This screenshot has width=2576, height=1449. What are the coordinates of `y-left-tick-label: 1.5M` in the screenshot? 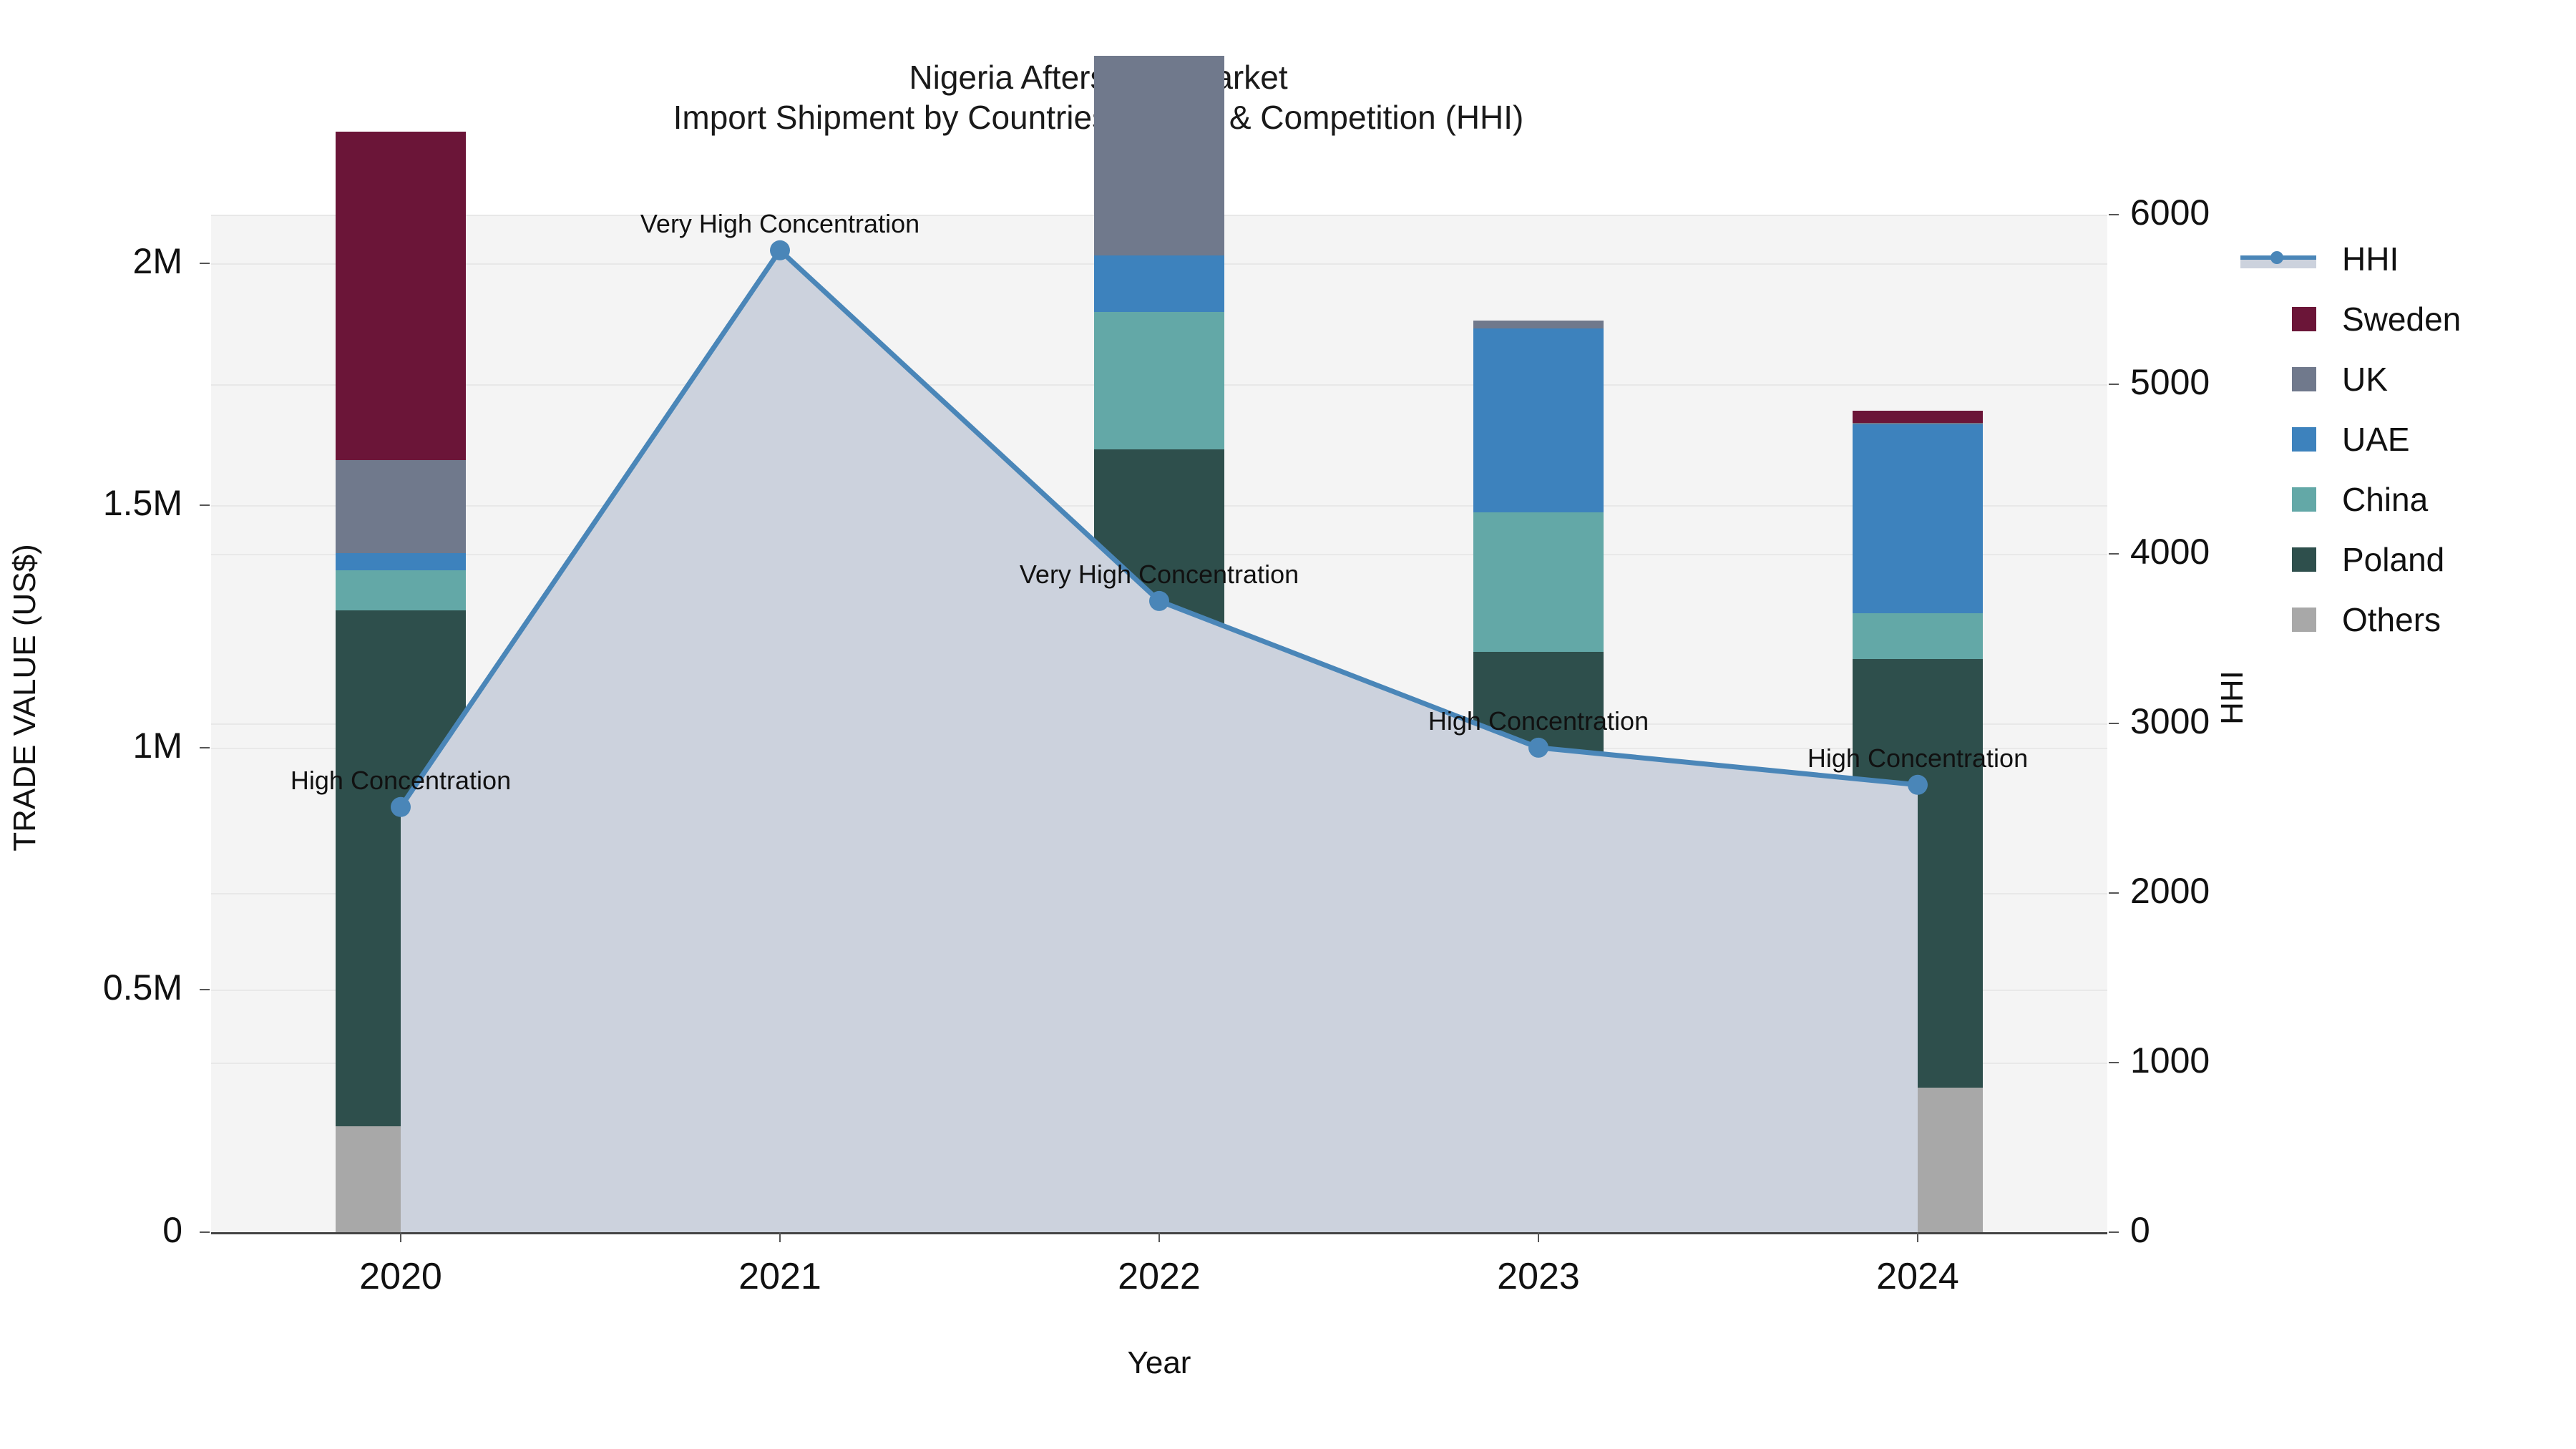 It's located at (142, 503).